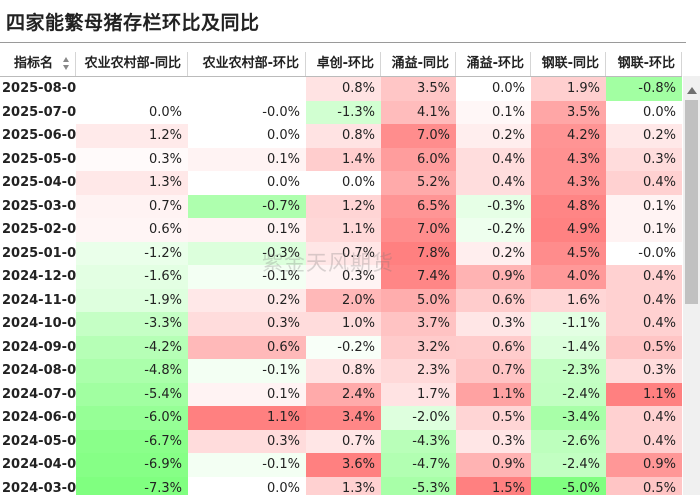 The width and height of the screenshot is (700, 495). I want to click on table-row: 2025-07-01 0.0% -0.0% -1.3% 4.1% 0.1% 3.5% 0.0%, so click(341, 112).